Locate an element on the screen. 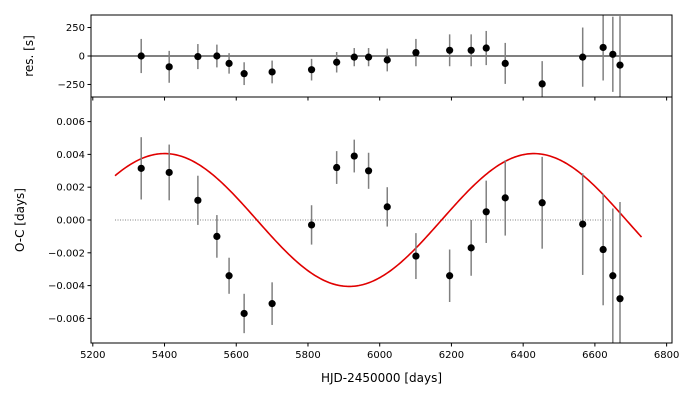 Image resolution: width=700 pixels, height=400 pixels. oc-x-tick-label-3: 5800 is located at coordinates (307, 355).